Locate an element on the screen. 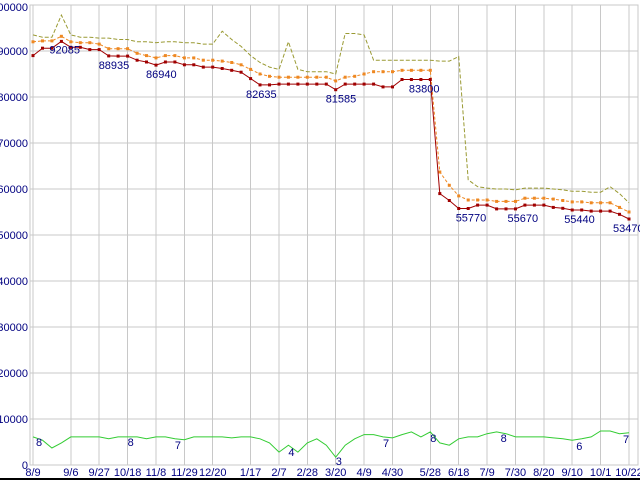 The width and height of the screenshot is (640, 480). bottom-border is located at coordinates (320, 479).